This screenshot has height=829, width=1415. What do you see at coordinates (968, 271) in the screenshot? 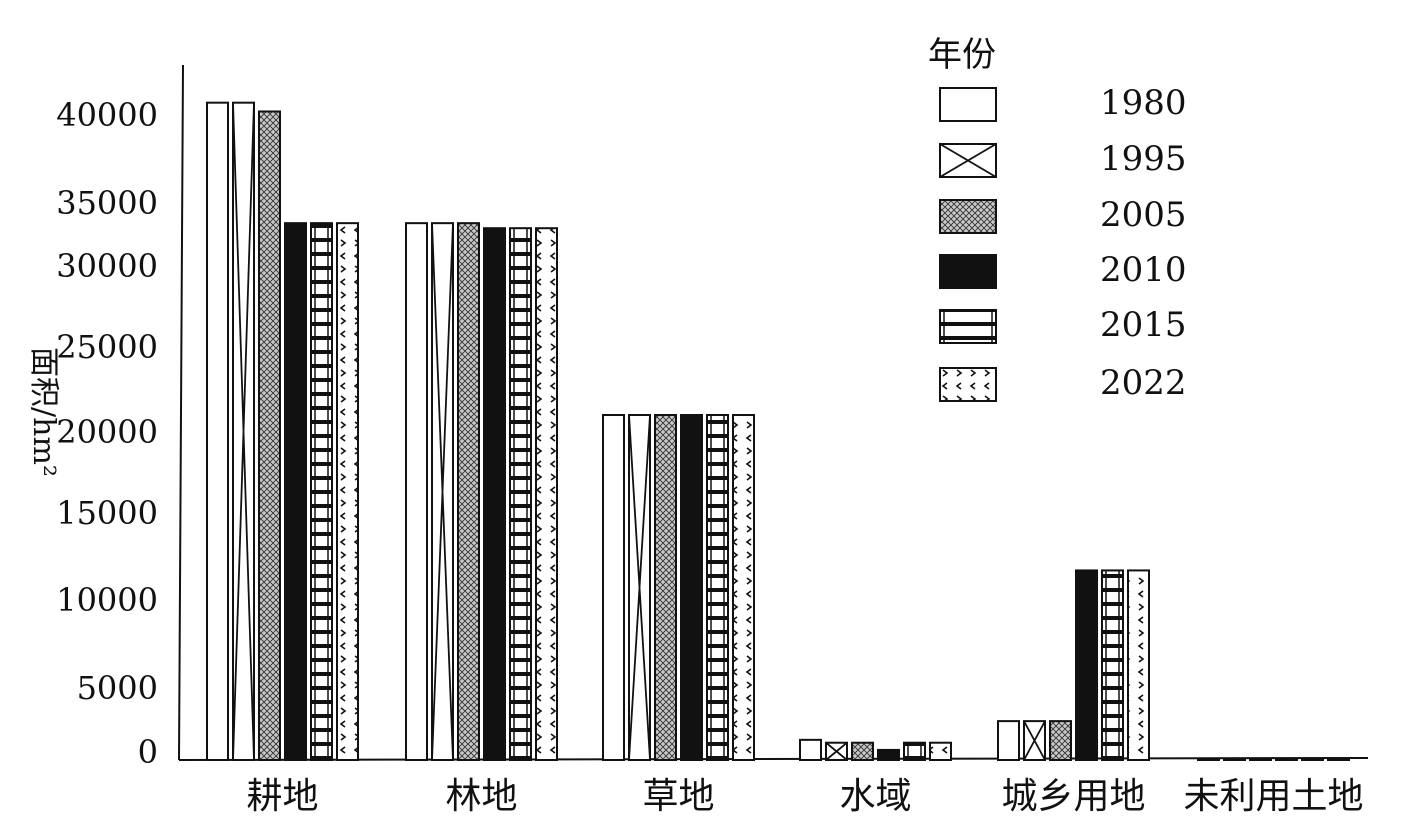
I see `legend-swatch-2010` at bounding box center [968, 271].